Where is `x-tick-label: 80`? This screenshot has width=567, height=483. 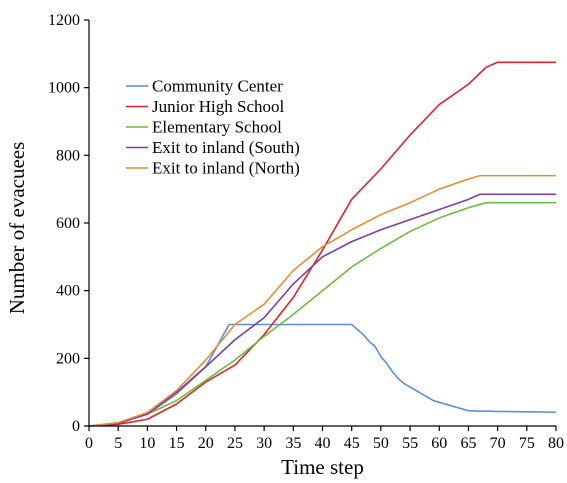
x-tick-label: 80 is located at coordinates (556, 443).